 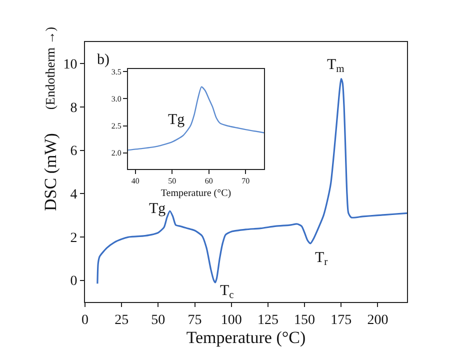 I want to click on x-tick-label: 60, so click(x=208, y=181).